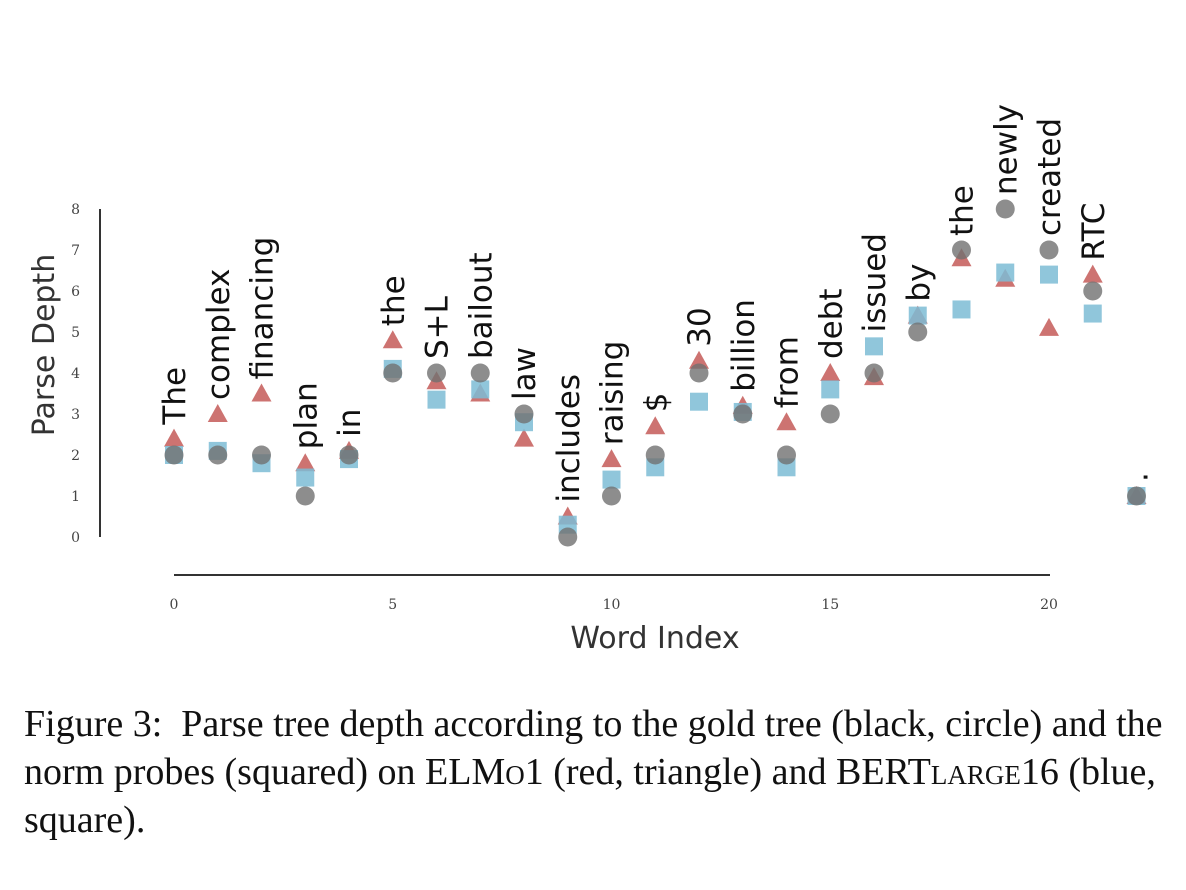 This screenshot has height=890, width=1186. Describe the element at coordinates (263, 308) in the screenshot. I see `word-label: financing` at that location.